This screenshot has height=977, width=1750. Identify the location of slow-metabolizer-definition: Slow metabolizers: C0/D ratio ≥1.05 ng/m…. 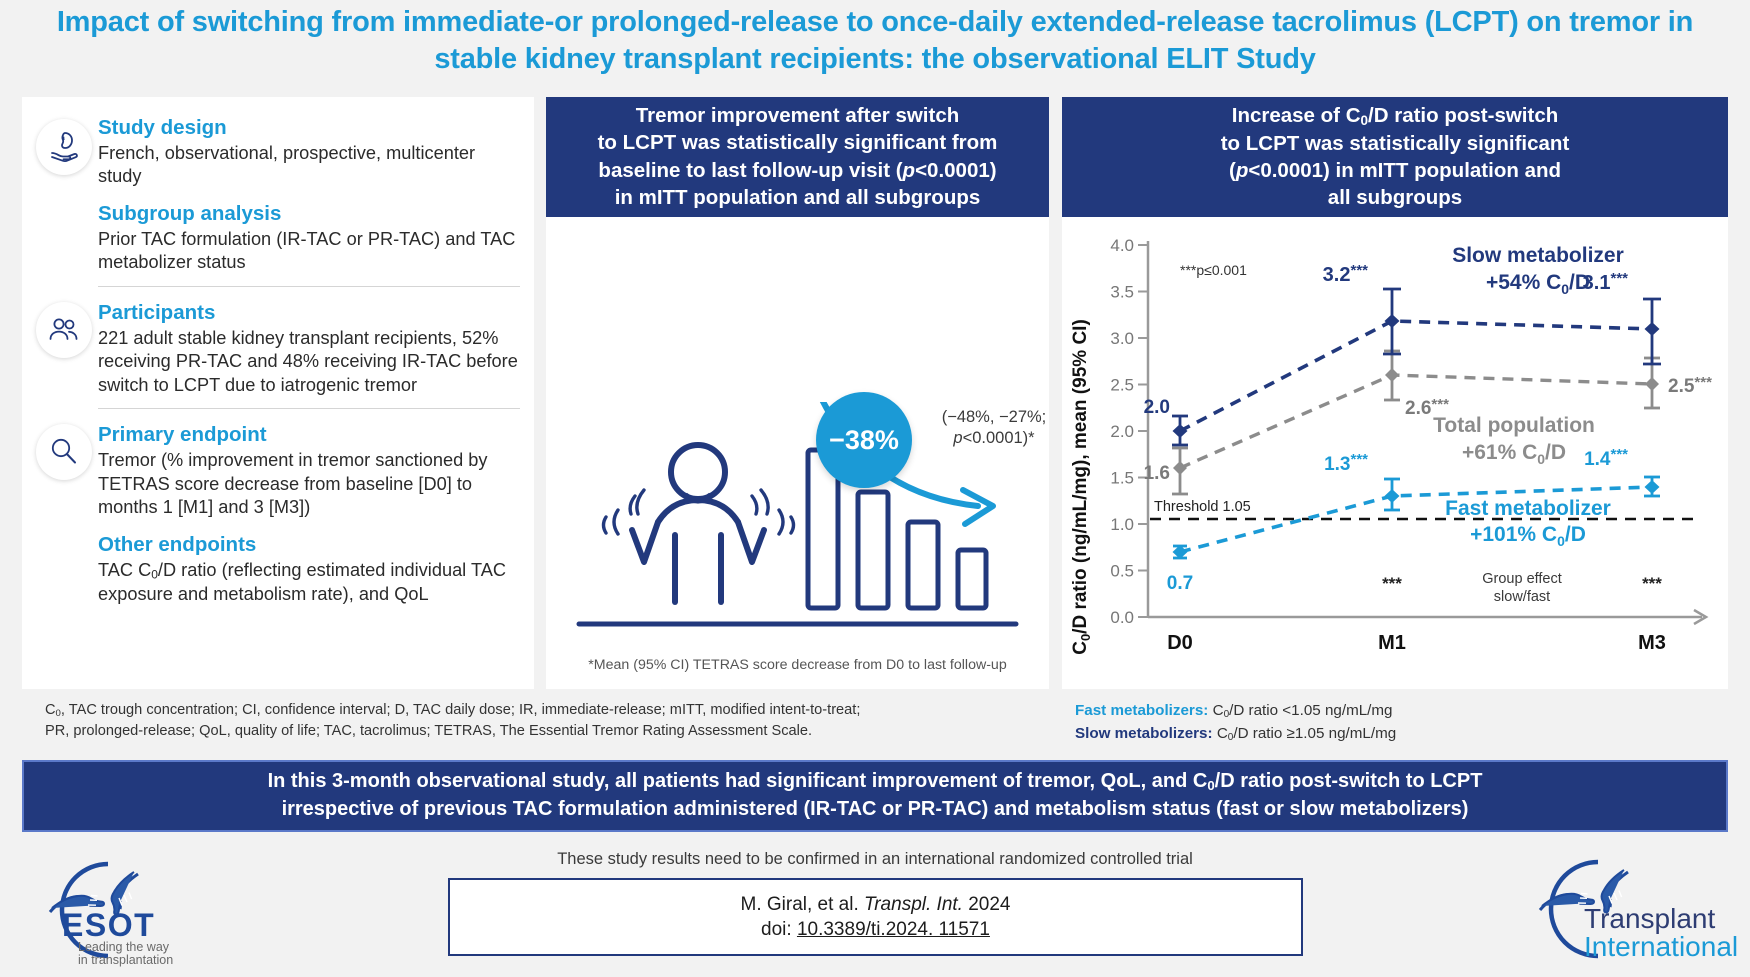
(1405, 734).